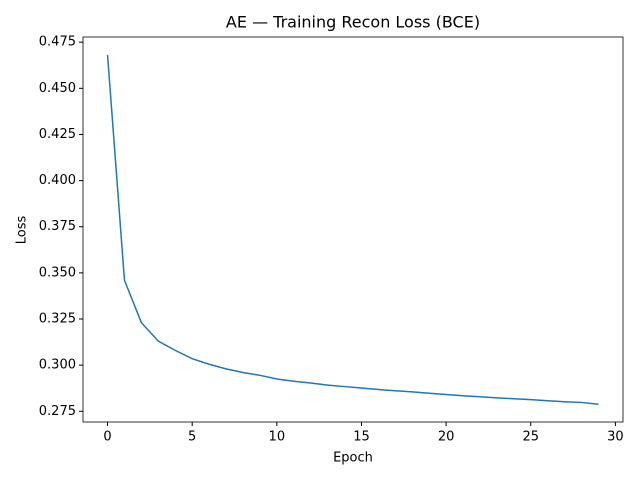 The image size is (640, 480). What do you see at coordinates (192, 437) in the screenshot?
I see `x-tick-label: 5` at bounding box center [192, 437].